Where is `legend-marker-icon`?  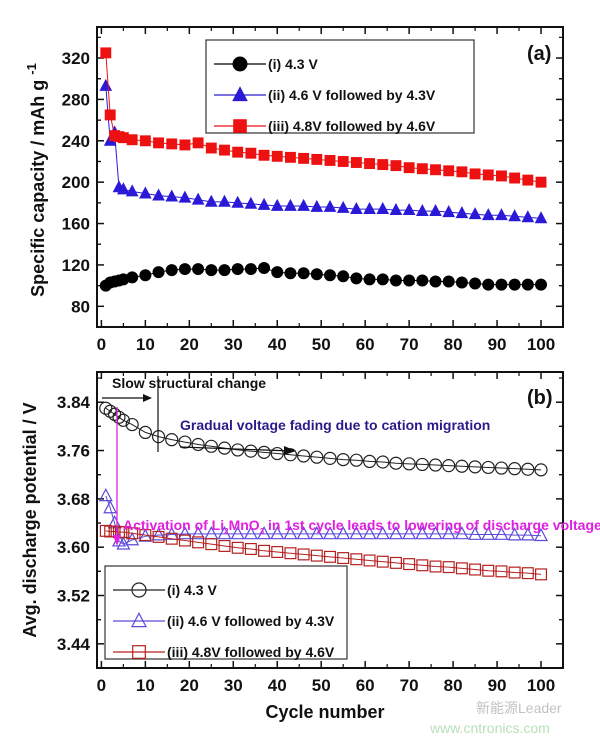
legend-marker-icon is located at coordinates (139, 620).